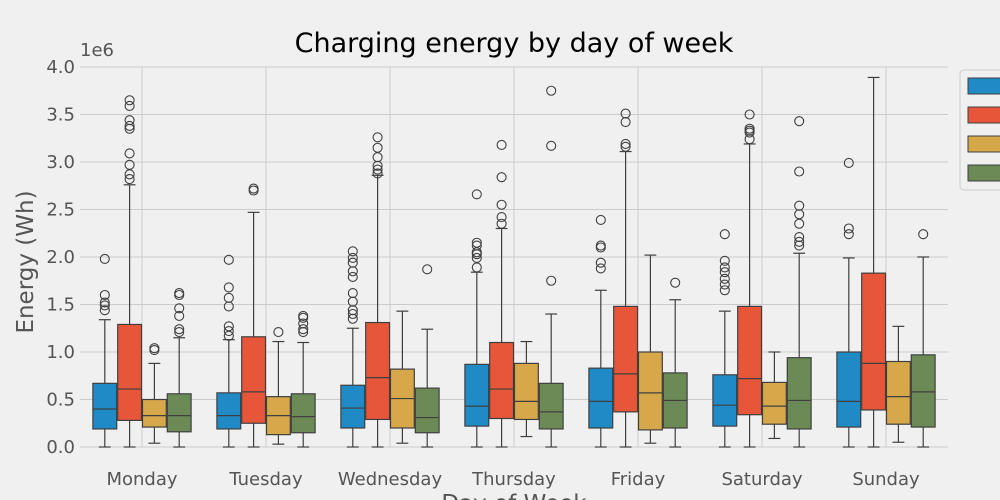 This screenshot has width=1000, height=500. Describe the element at coordinates (60, 115) in the screenshot. I see `y-tick-label: 3.5` at that location.